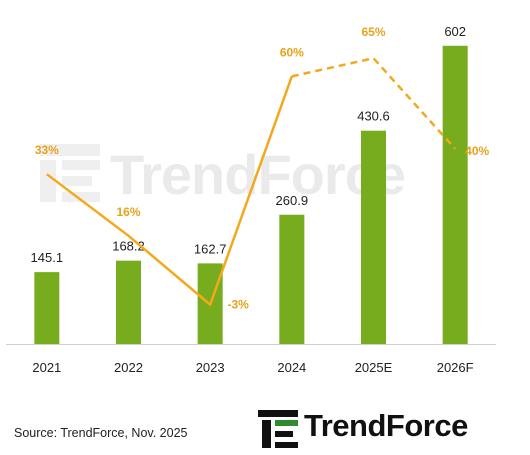 Image resolution: width=530 pixels, height=455 pixels. What do you see at coordinates (374, 367) in the screenshot?
I see `x-tick-label-2025E: 2025E` at bounding box center [374, 367].